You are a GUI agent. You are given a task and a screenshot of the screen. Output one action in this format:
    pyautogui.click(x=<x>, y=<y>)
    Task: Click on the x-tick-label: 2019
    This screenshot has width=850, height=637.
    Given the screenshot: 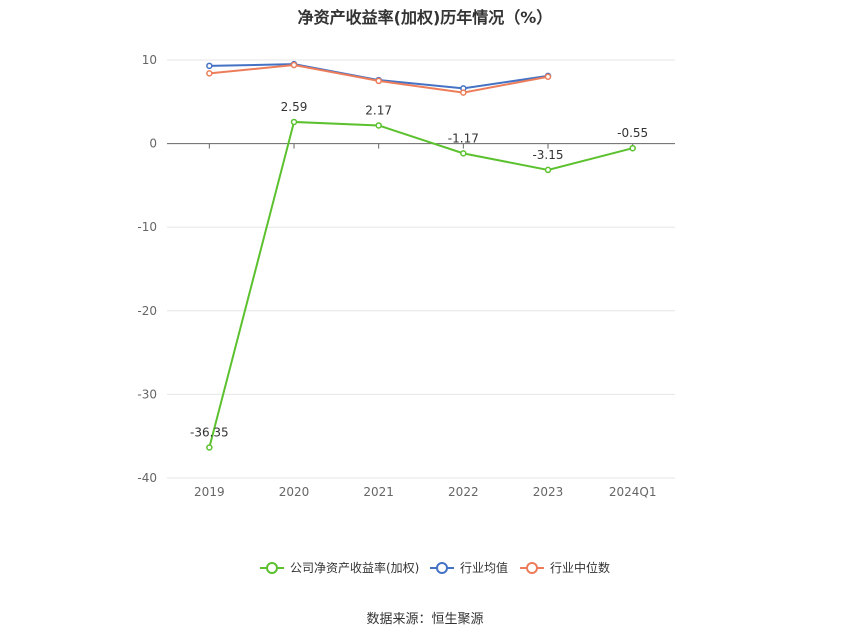 What is the action you would take?
    pyautogui.click(x=209, y=492)
    